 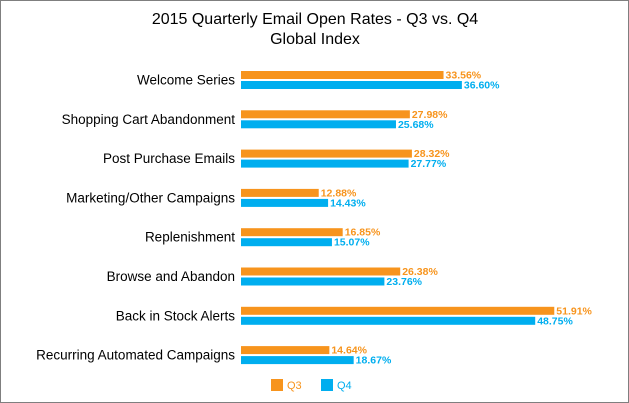 What do you see at coordinates (352, 243) in the screenshot?
I see `value-label-q4-replenishment: 15.07%` at bounding box center [352, 243].